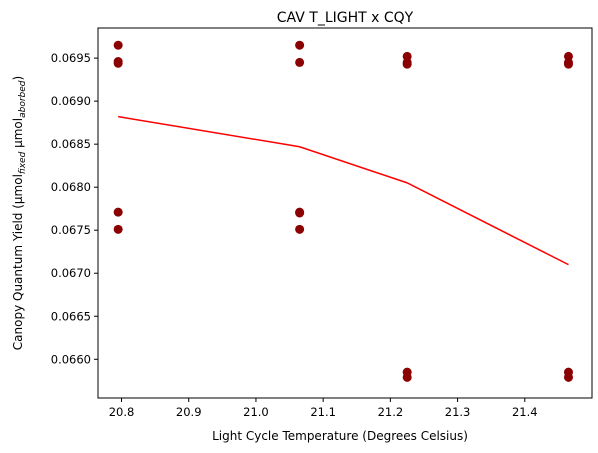  I want to click on y-tick-label: 0.0675, so click(71, 230).